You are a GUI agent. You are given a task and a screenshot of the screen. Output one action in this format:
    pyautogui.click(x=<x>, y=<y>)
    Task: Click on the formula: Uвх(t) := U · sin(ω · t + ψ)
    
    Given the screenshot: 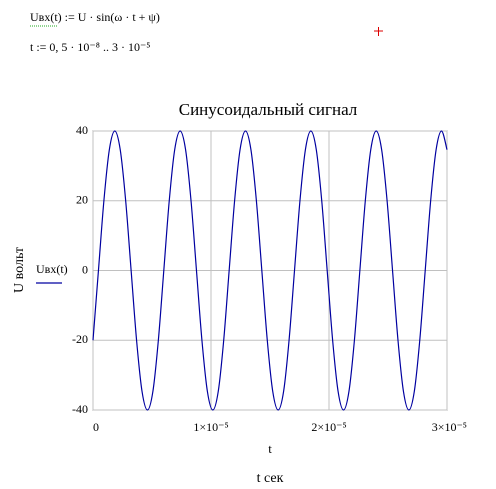 What is the action you would take?
    pyautogui.click(x=95, y=17)
    